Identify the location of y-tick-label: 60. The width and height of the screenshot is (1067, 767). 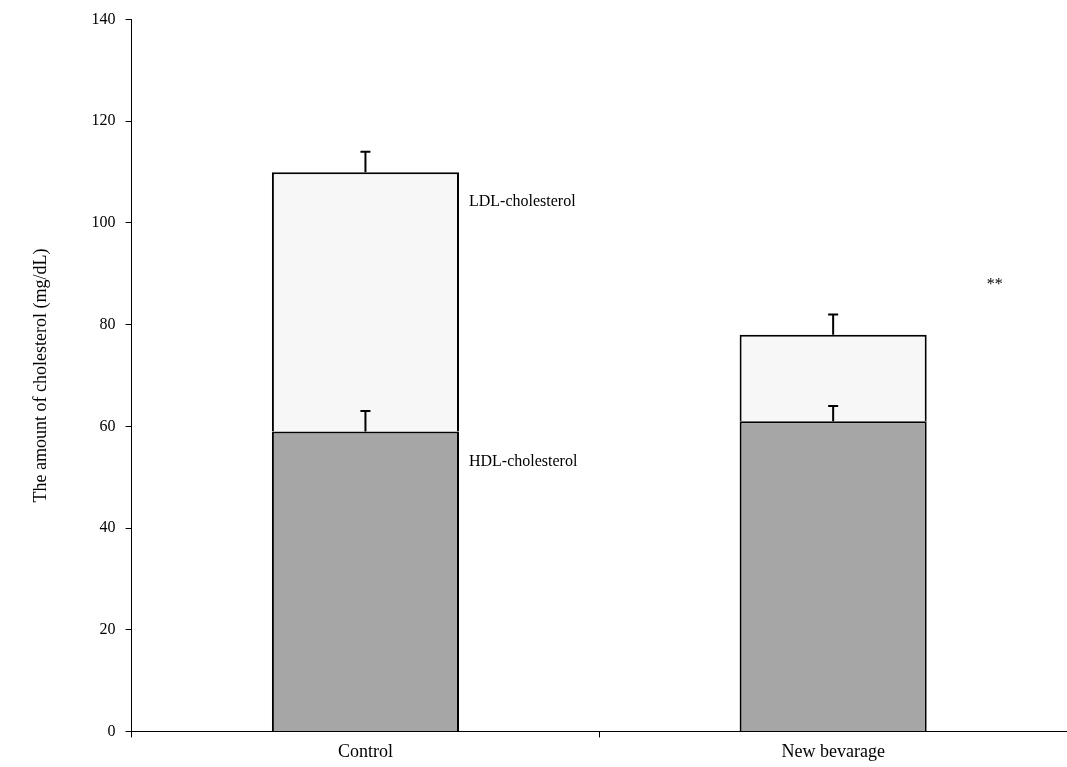
(107, 425).